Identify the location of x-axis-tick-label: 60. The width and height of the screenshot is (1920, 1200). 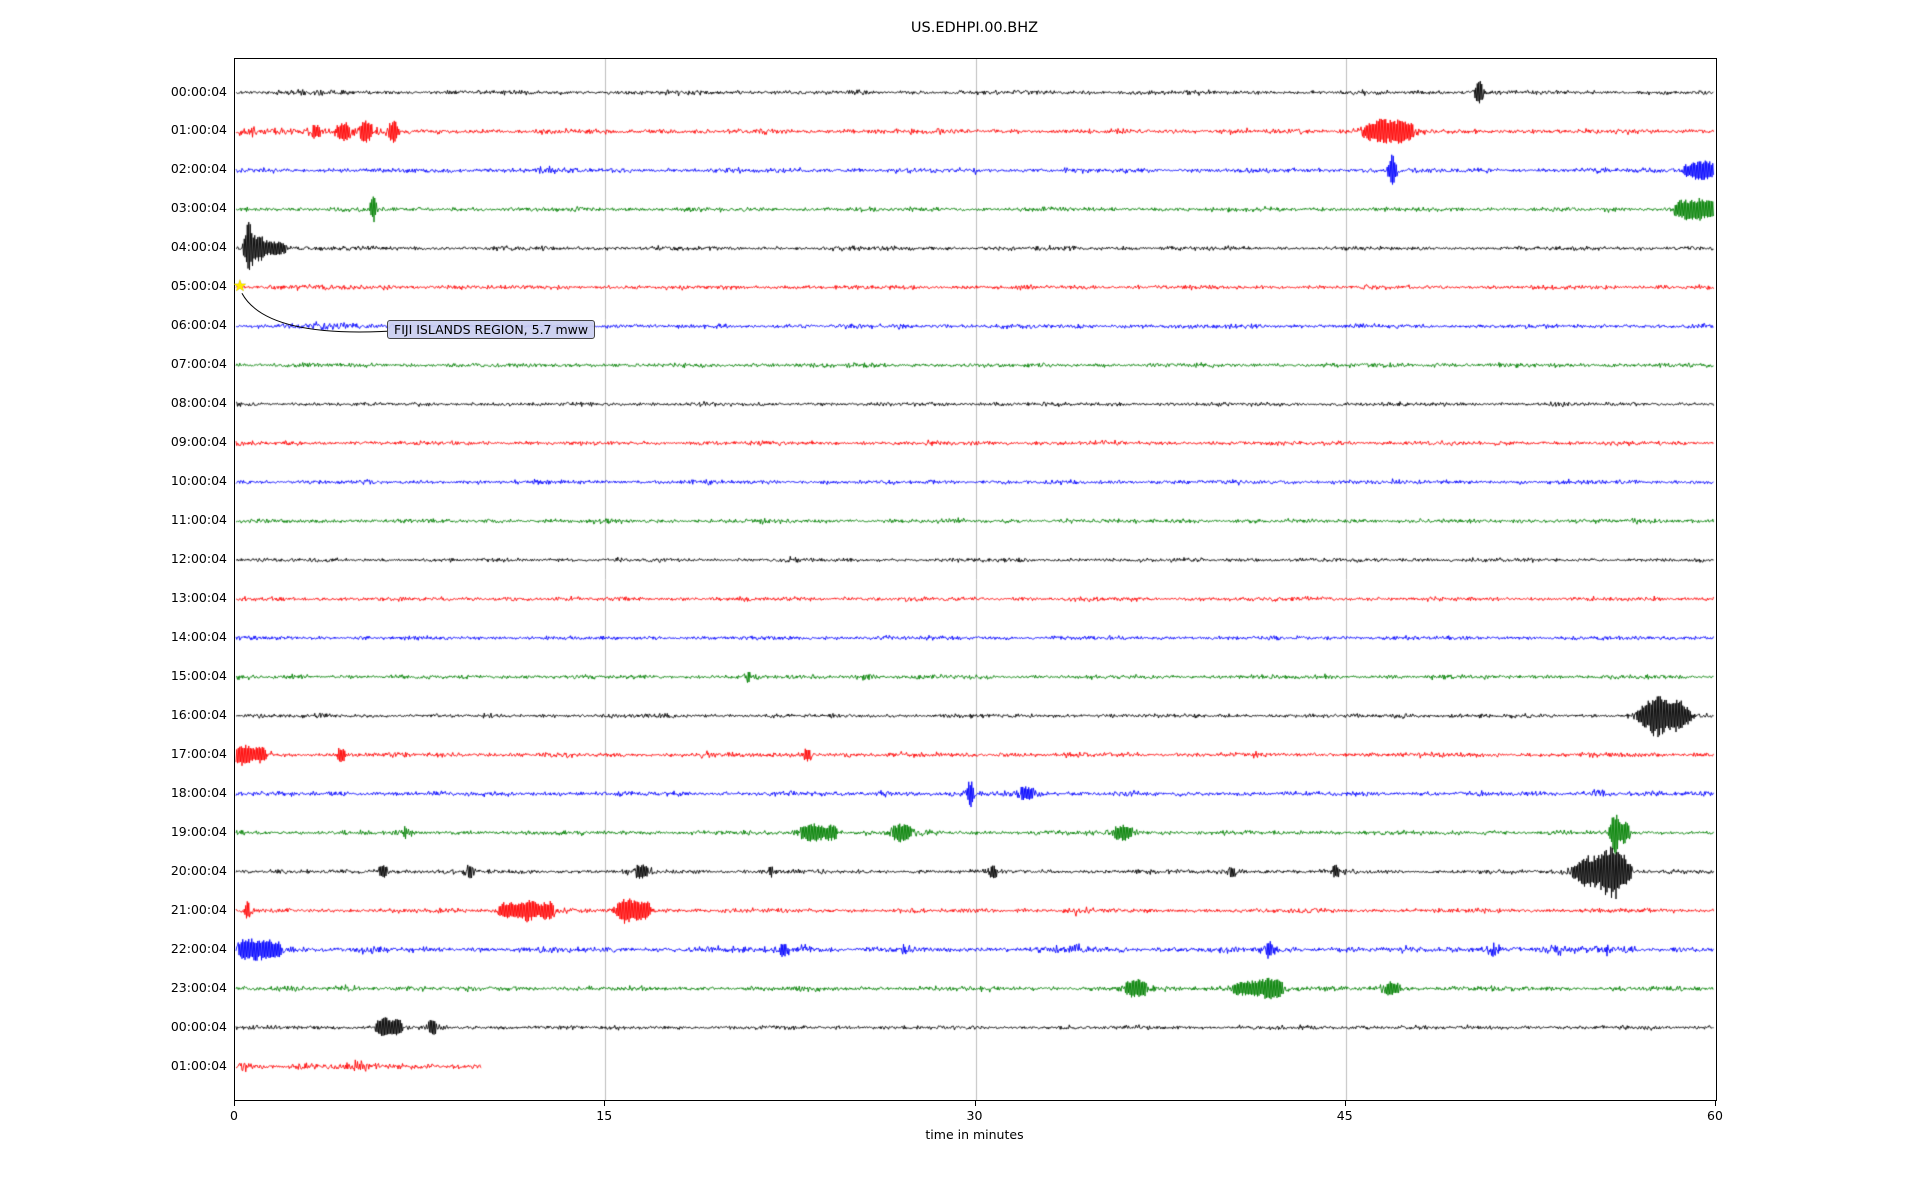
(1715, 1115).